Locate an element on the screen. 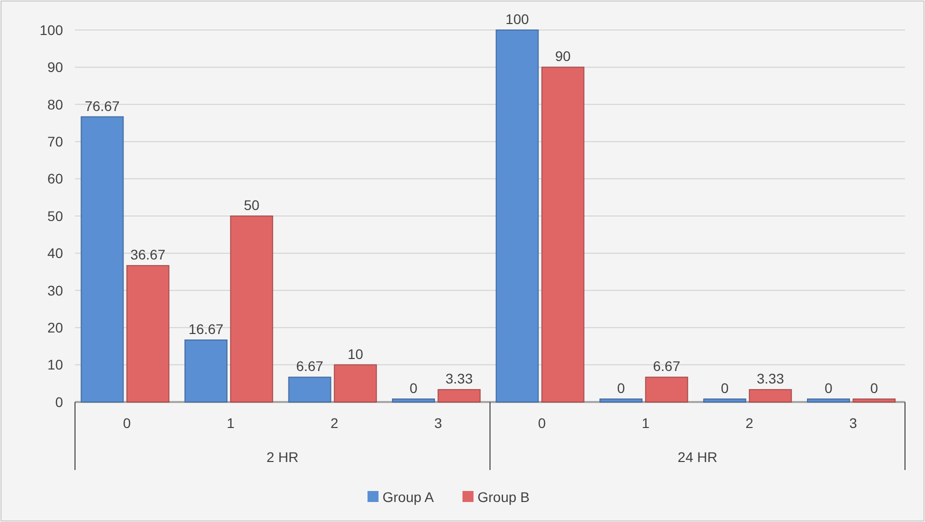  data-label: 36.67 is located at coordinates (148, 254).